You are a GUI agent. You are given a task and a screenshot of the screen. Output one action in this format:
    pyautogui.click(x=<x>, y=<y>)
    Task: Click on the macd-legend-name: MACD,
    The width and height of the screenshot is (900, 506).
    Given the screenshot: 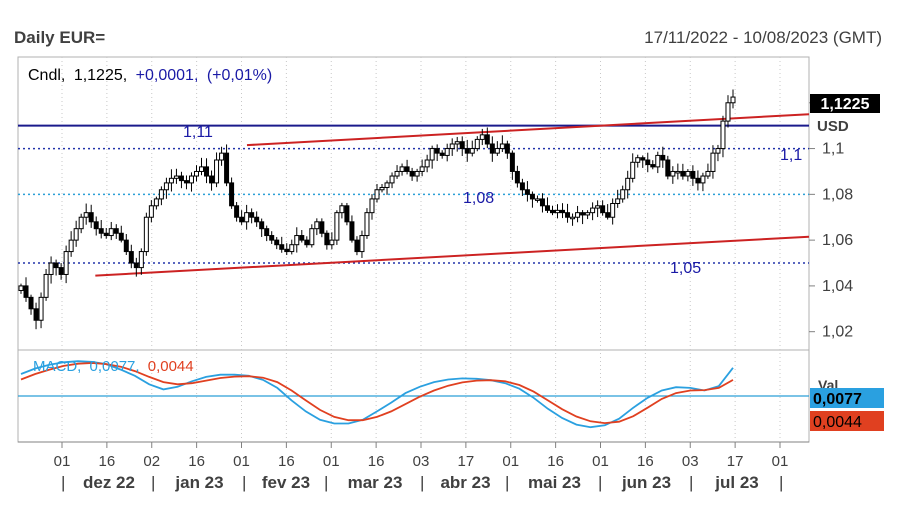 What is the action you would take?
    pyautogui.click(x=57, y=366)
    